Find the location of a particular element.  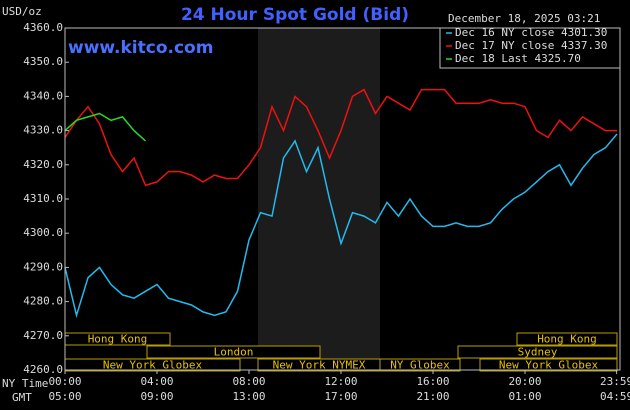

y-tick-label: 4350.0 is located at coordinates (43, 61).